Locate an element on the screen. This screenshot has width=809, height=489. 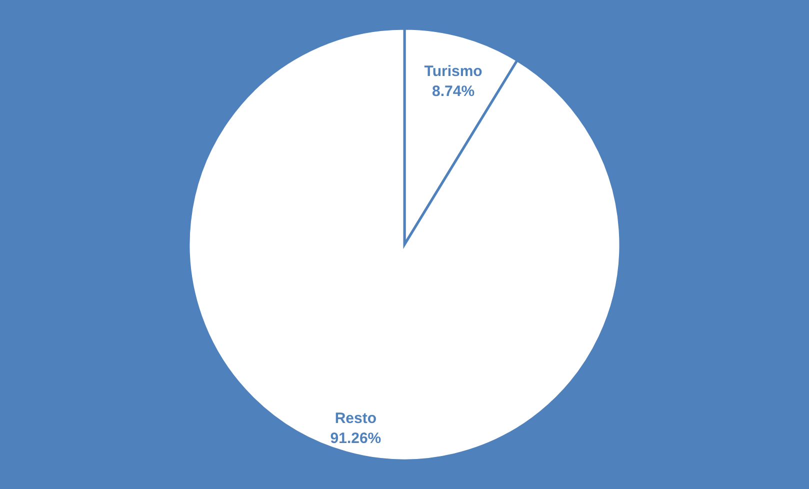
slice-label: Resto is located at coordinates (355, 418).